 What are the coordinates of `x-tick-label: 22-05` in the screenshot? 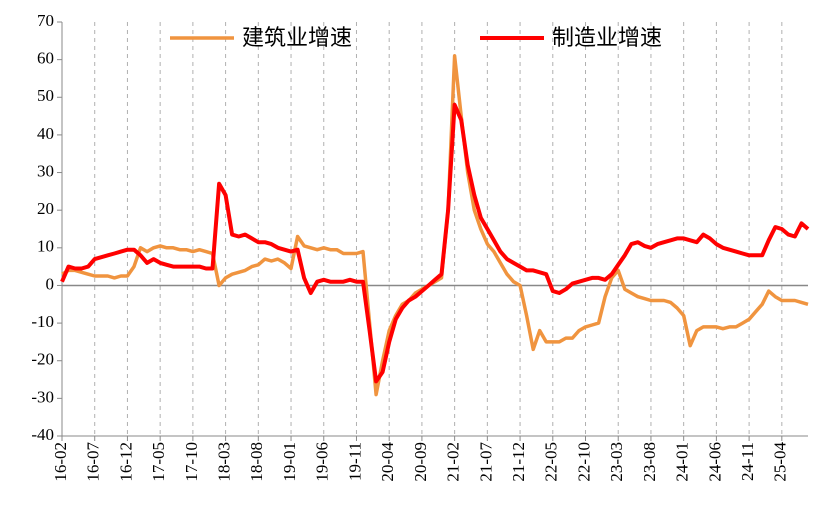 It's located at (551, 462).